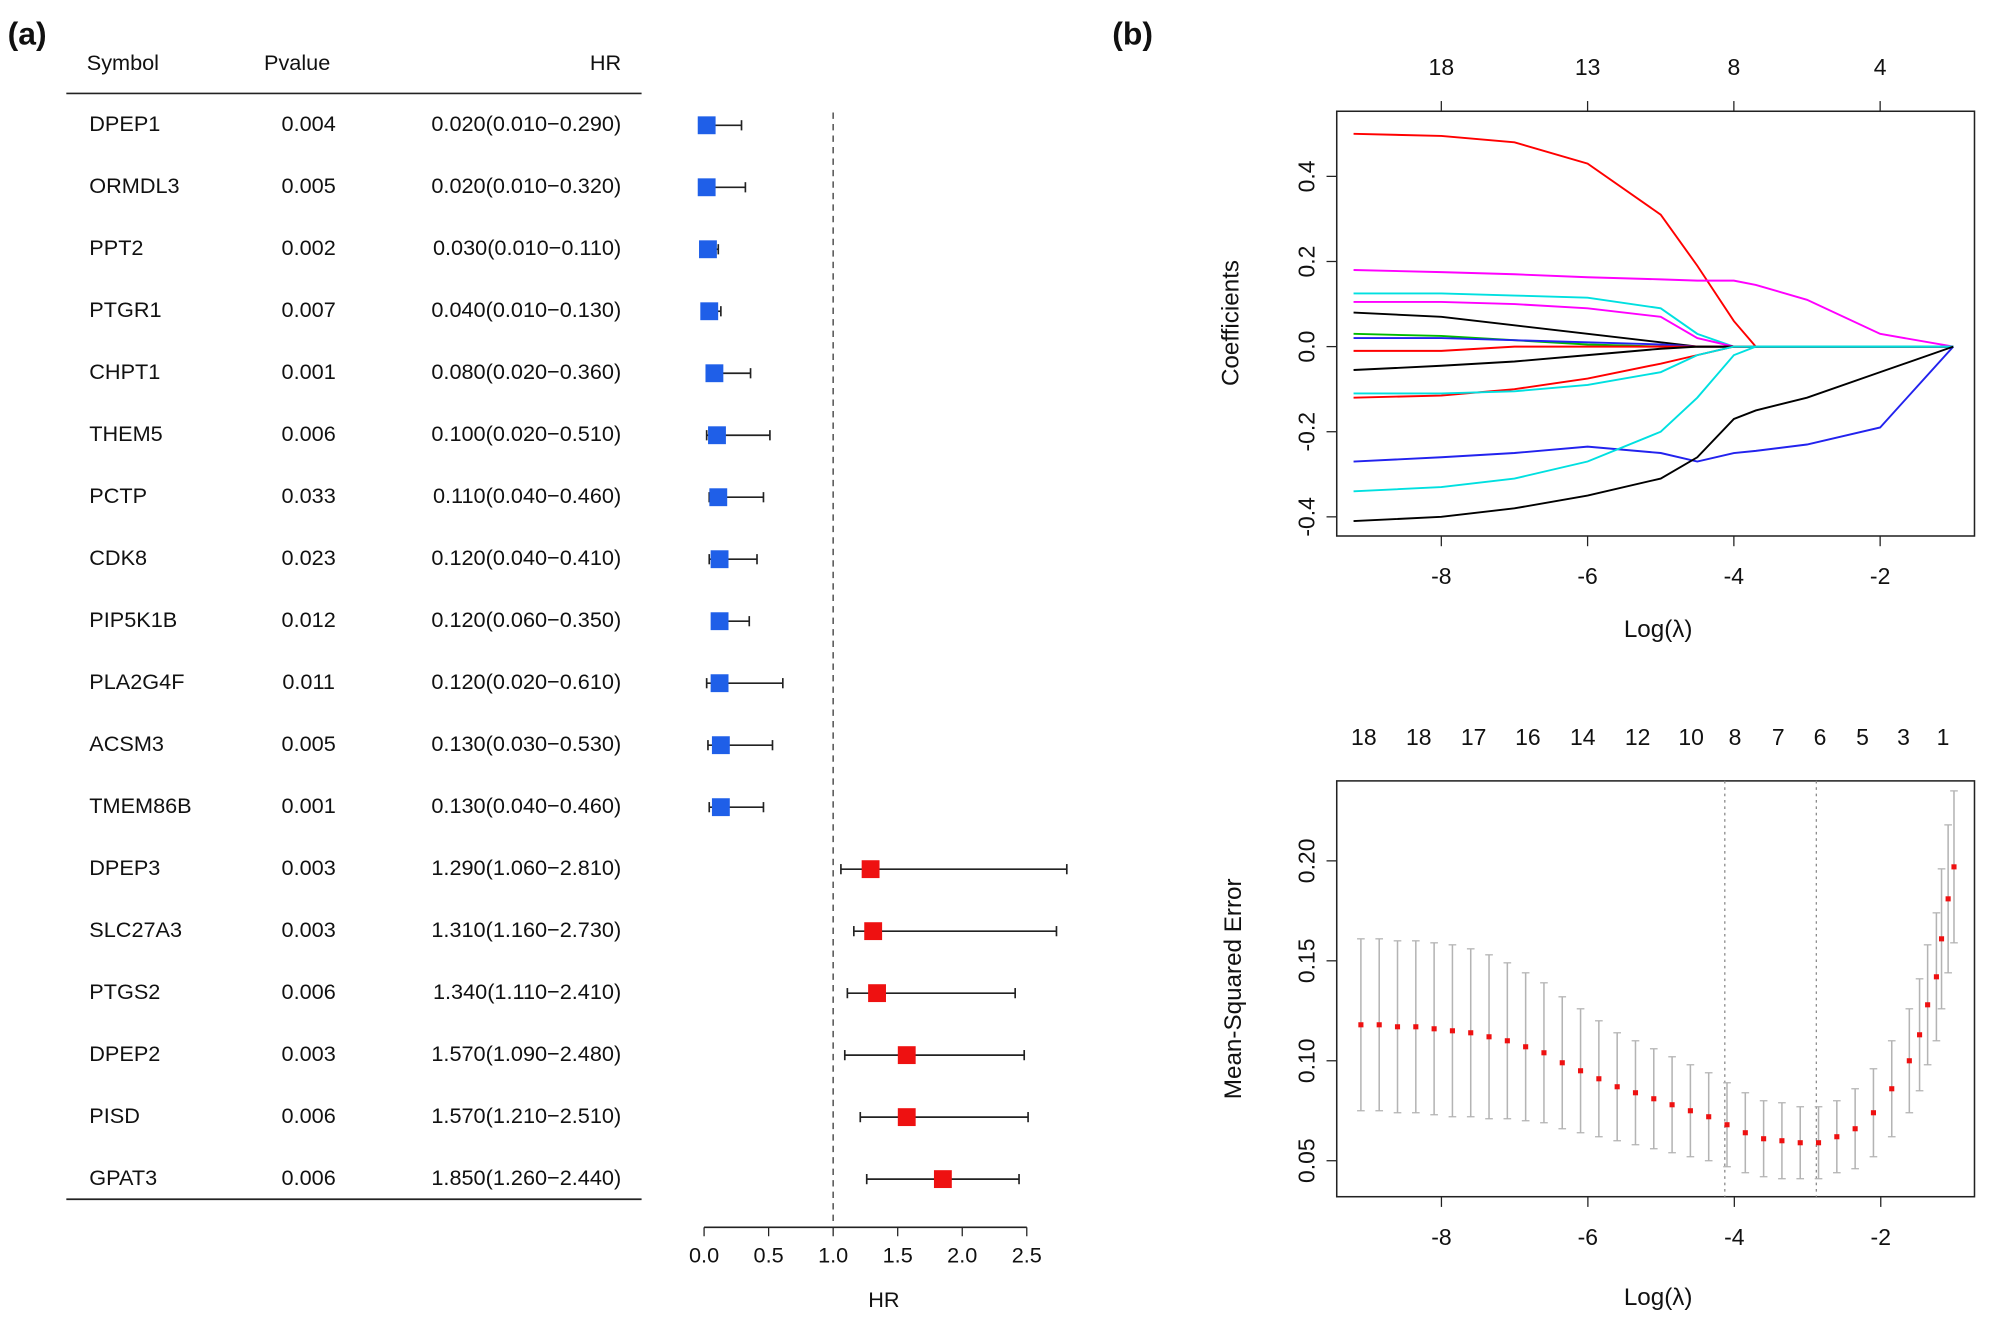  What do you see at coordinates (527, 991) in the screenshot?
I see `hr-ci: 1.340(1.110−2.410)` at bounding box center [527, 991].